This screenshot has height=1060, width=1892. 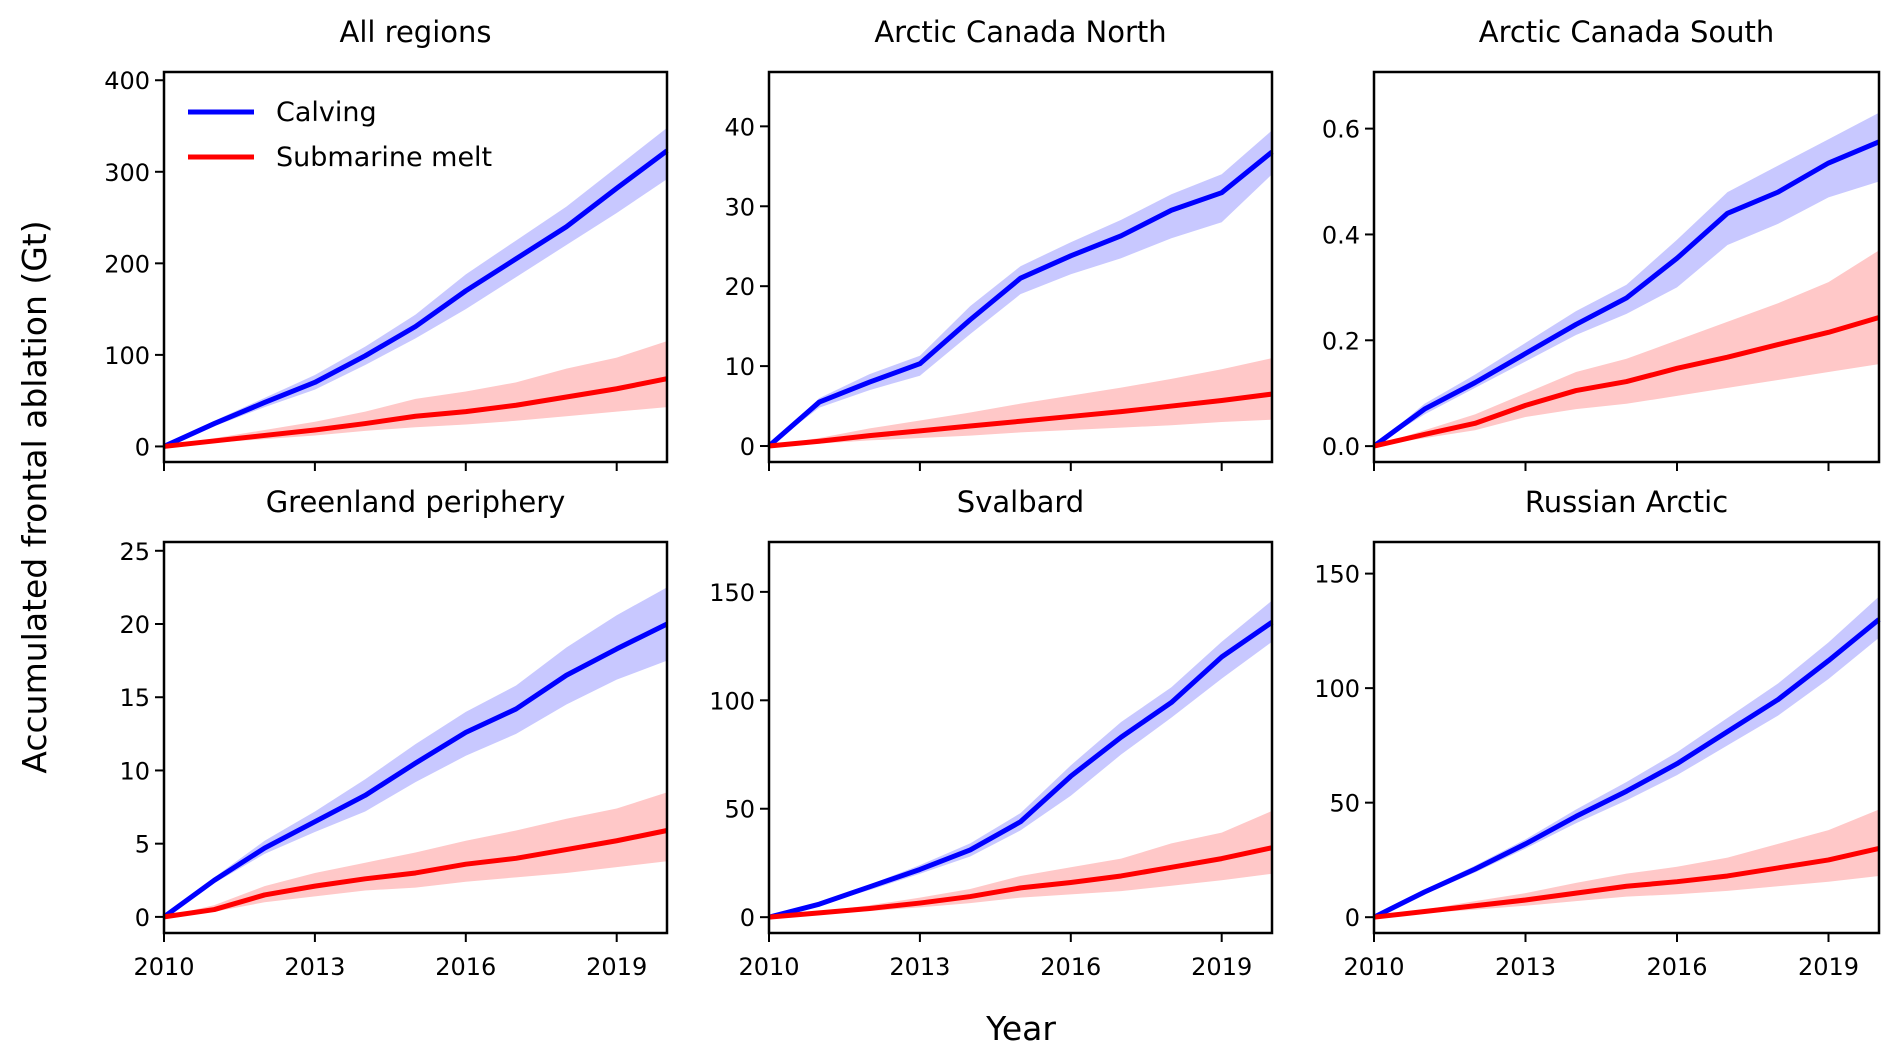 I want to click on y-tick-label: 30, so click(x=739, y=207).